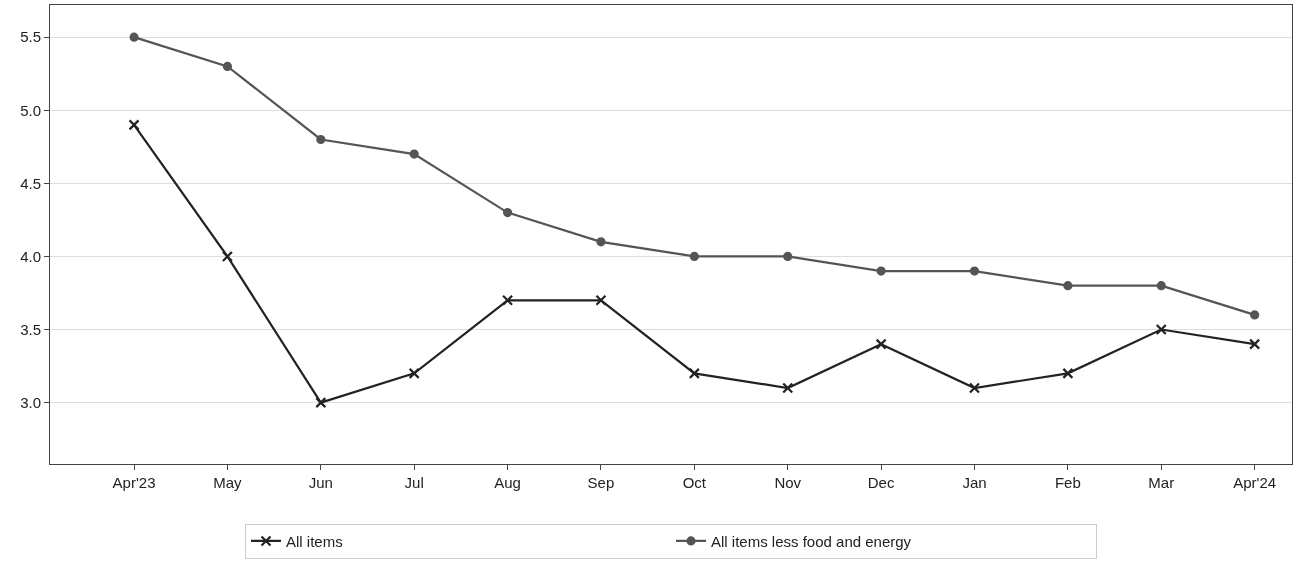  Describe the element at coordinates (1067, 482) in the screenshot. I see `x-tick-label: Feb` at that location.